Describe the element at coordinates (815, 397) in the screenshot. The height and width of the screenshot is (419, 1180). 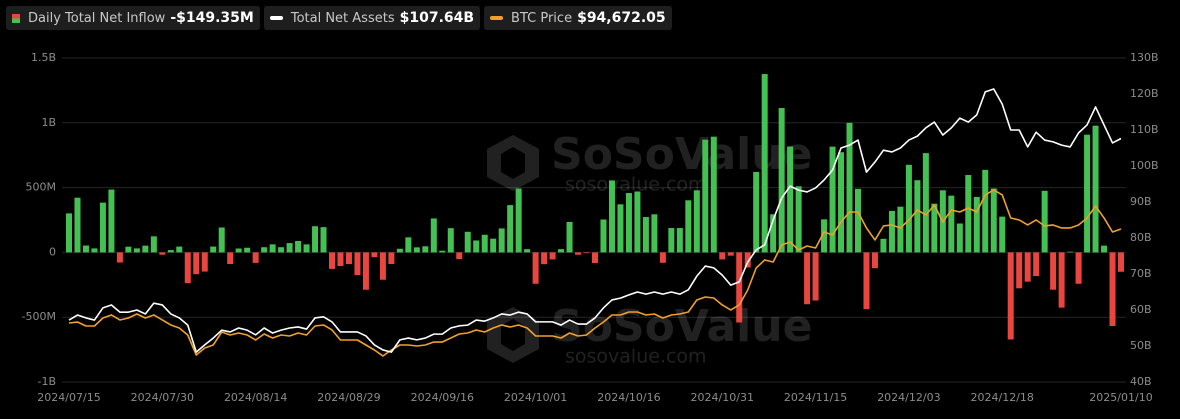
I see `x-tick-label: 2024/11/15` at that location.